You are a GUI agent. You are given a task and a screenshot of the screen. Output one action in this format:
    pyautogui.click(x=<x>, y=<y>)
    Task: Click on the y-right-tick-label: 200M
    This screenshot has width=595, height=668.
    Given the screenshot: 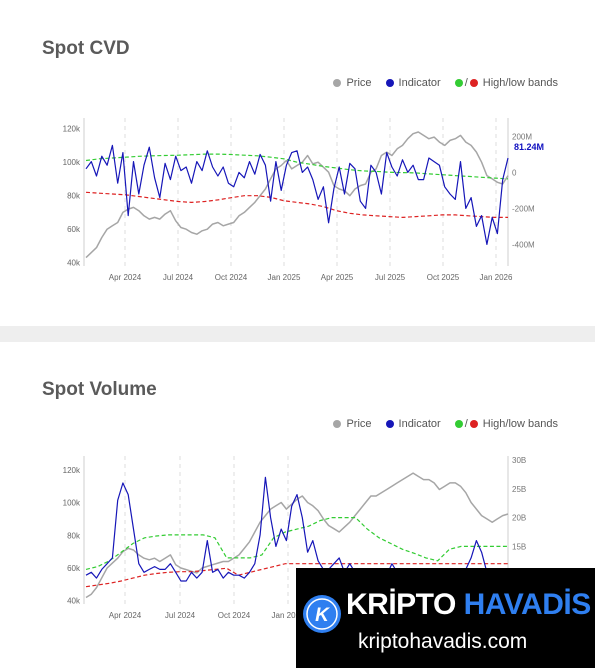 What is the action you would take?
    pyautogui.click(x=522, y=136)
    